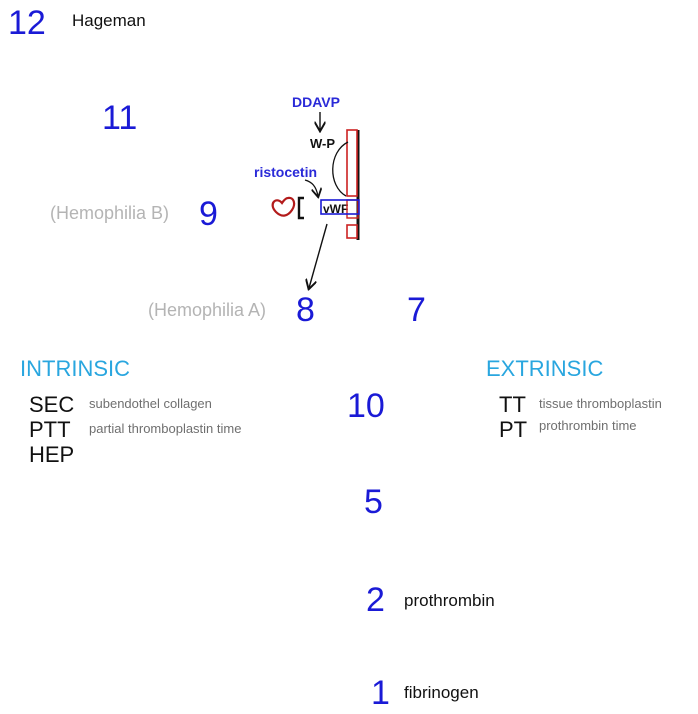 The width and height of the screenshot is (698, 714). What do you see at coordinates (336, 209) in the screenshot?
I see `vwf-label: vWF` at bounding box center [336, 209].